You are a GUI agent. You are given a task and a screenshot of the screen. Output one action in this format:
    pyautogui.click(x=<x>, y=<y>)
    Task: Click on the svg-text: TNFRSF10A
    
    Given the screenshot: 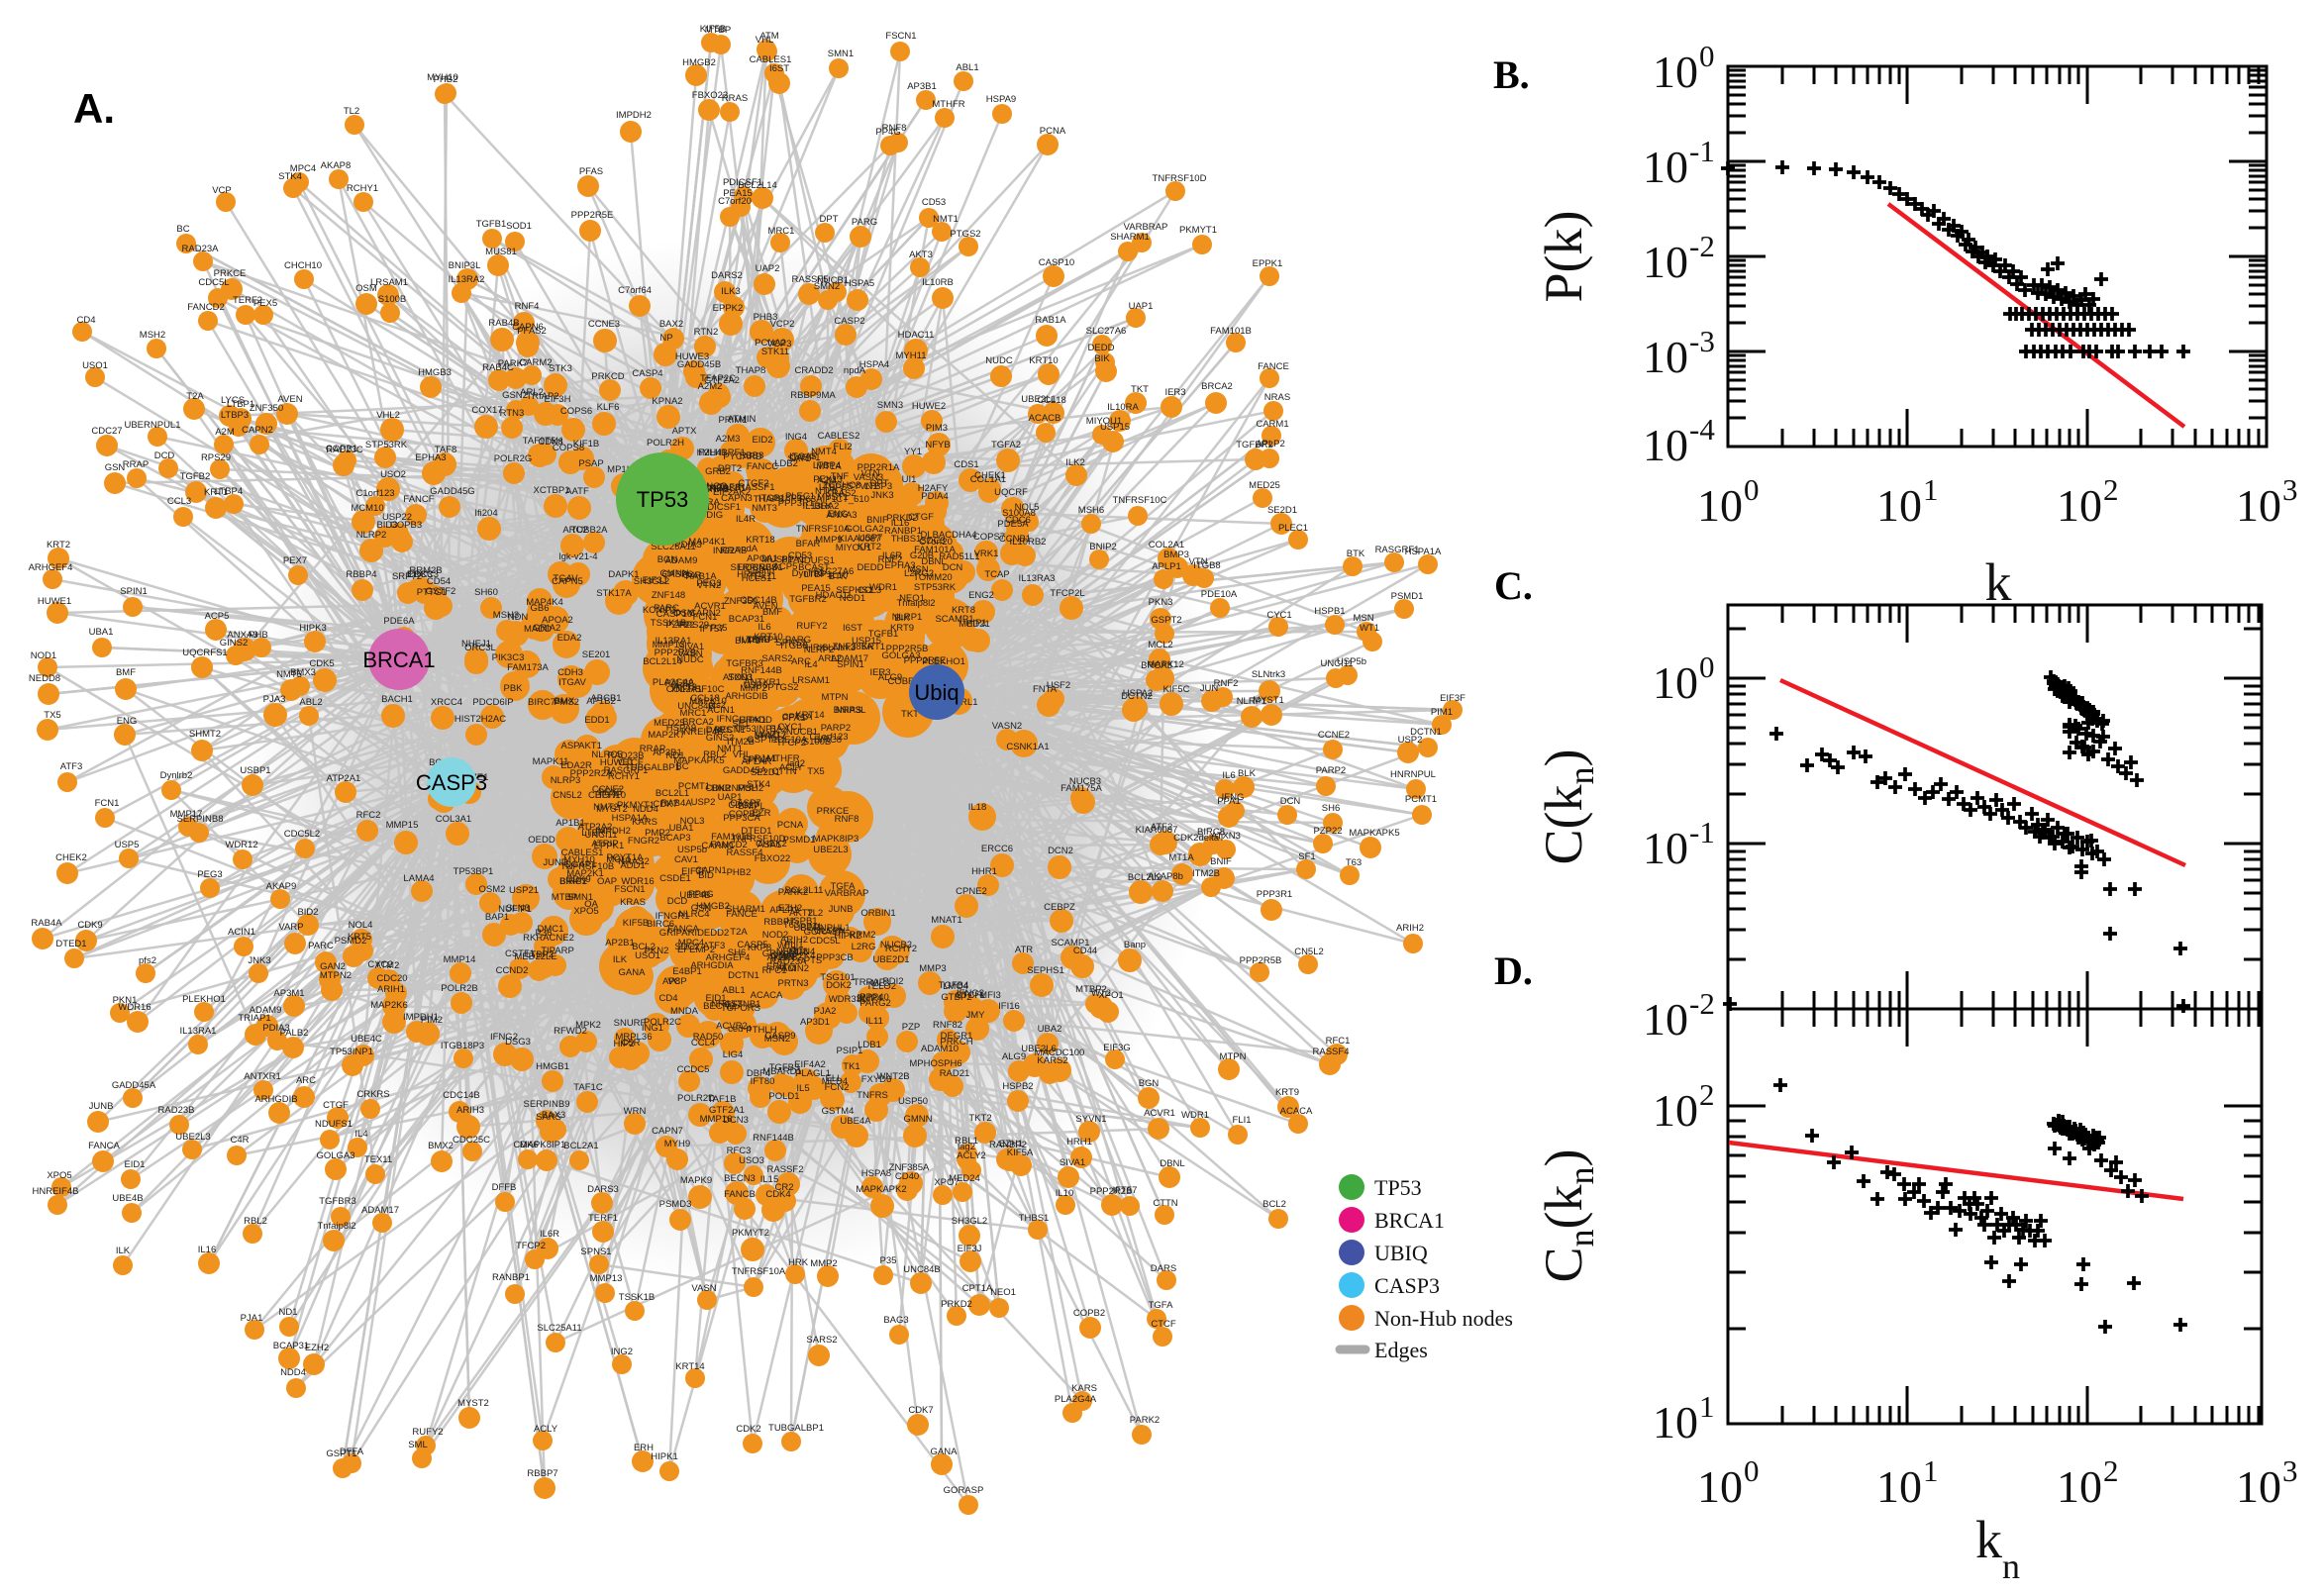 What is the action you would take?
    pyautogui.click(x=823, y=529)
    